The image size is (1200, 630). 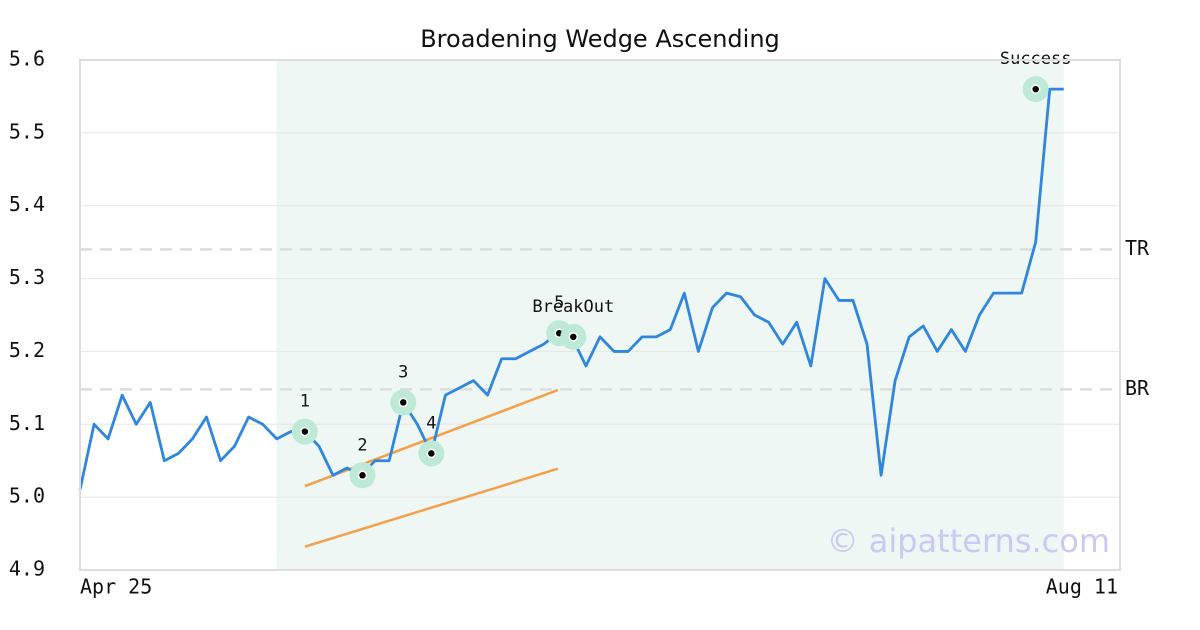 What do you see at coordinates (27, 496) in the screenshot?
I see `y-tick-label: 5.0` at bounding box center [27, 496].